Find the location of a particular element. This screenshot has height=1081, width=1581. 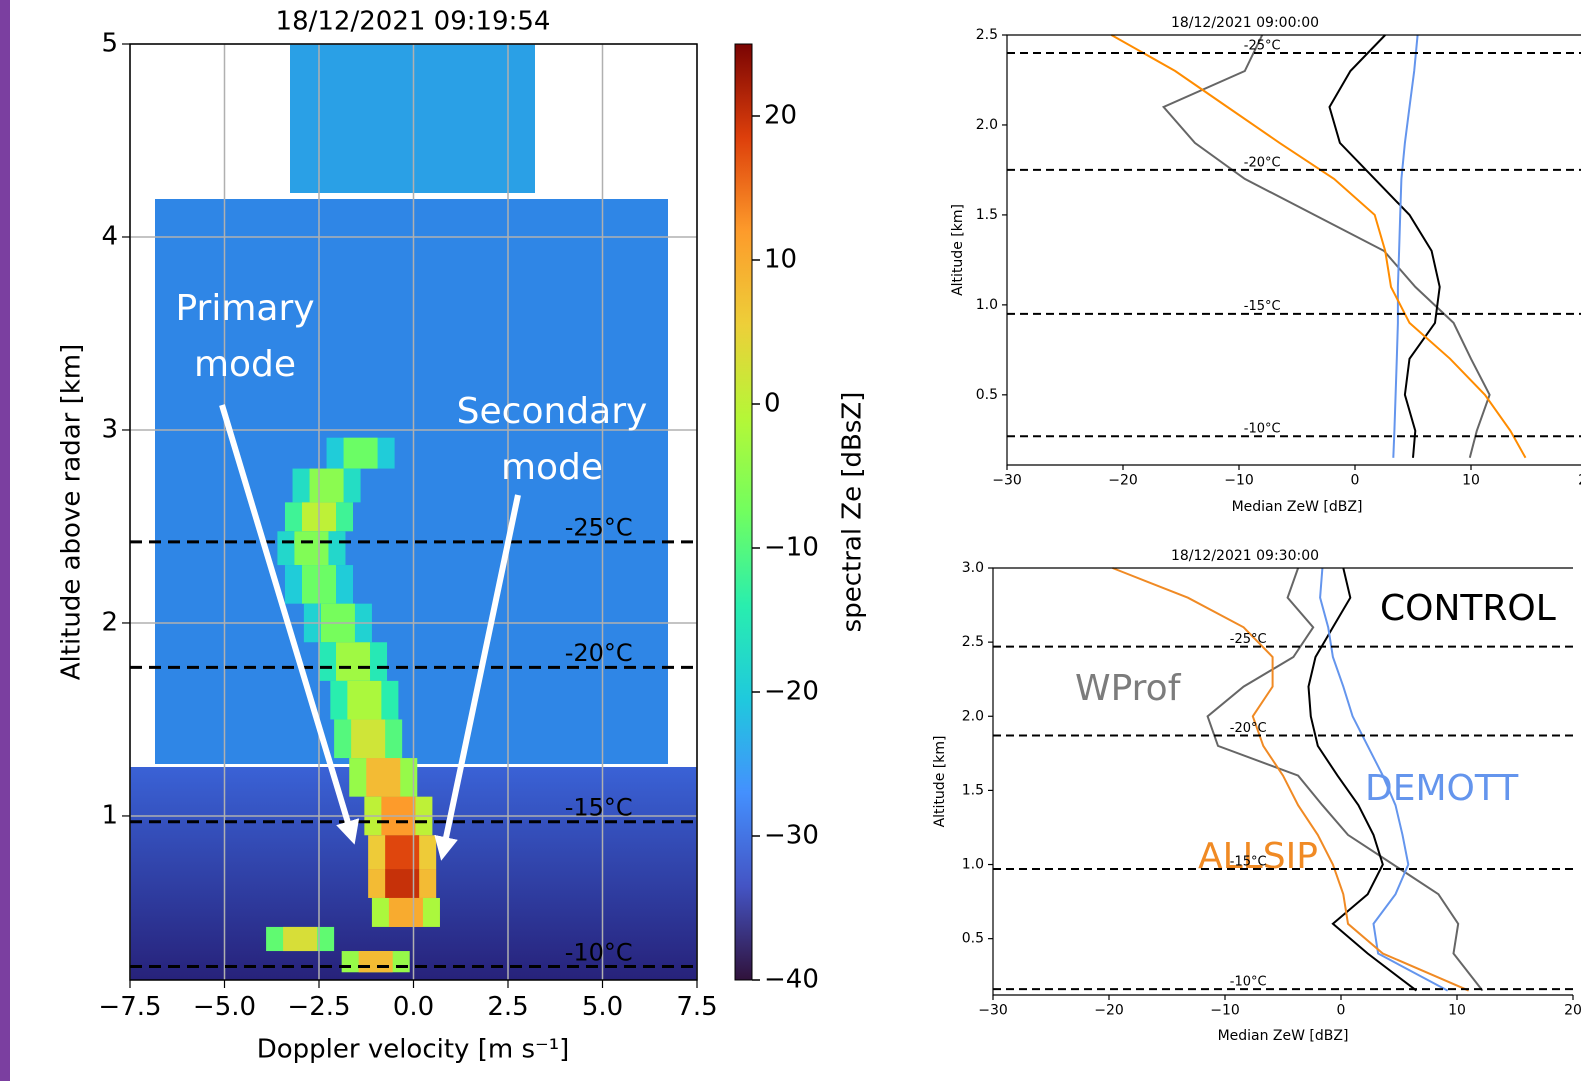

series-label: CONTROL is located at coordinates (1468, 608).